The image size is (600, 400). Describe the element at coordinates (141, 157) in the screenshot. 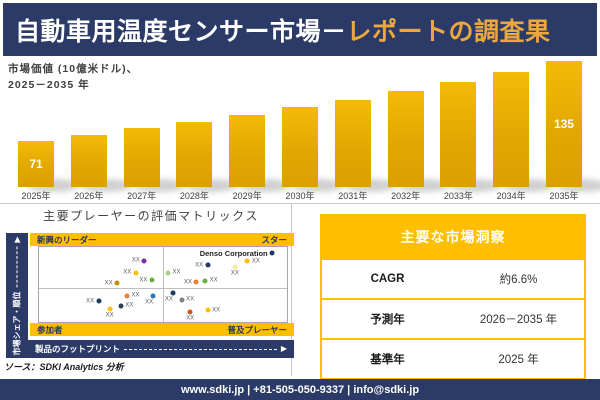

I see `bar-2027年` at that location.